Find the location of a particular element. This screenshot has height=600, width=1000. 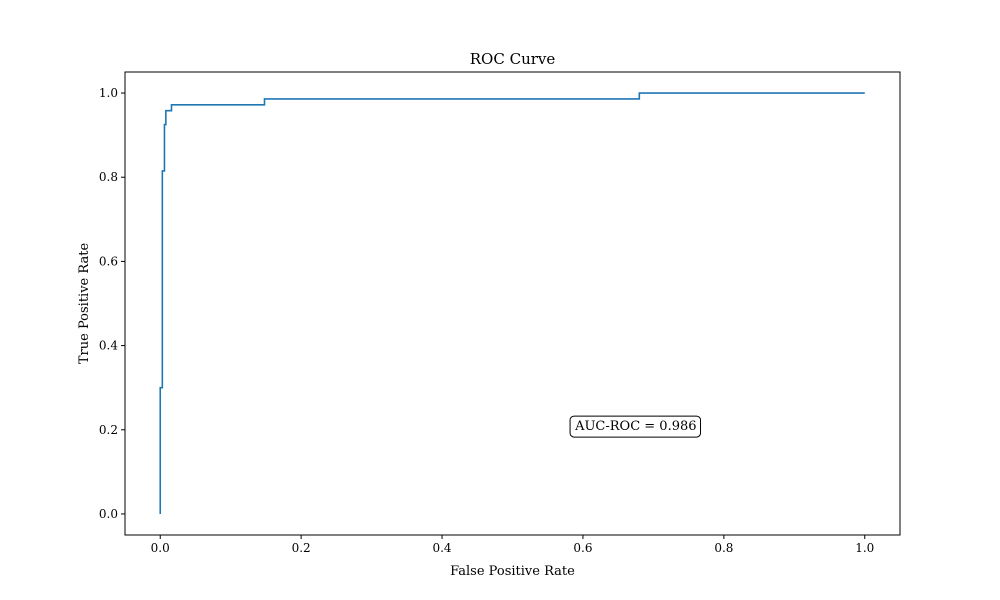

y-tick-label: 0.2 is located at coordinates (108, 430).